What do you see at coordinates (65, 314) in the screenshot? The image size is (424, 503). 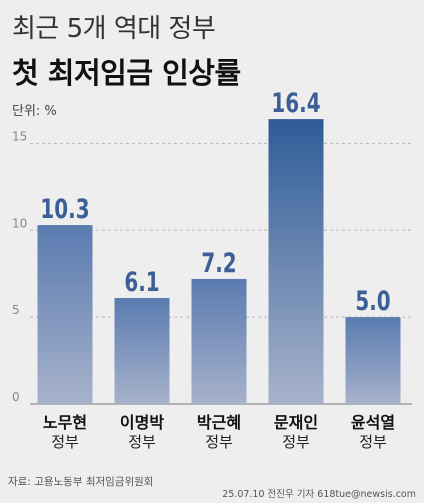 I see `bar-노무현` at bounding box center [65, 314].